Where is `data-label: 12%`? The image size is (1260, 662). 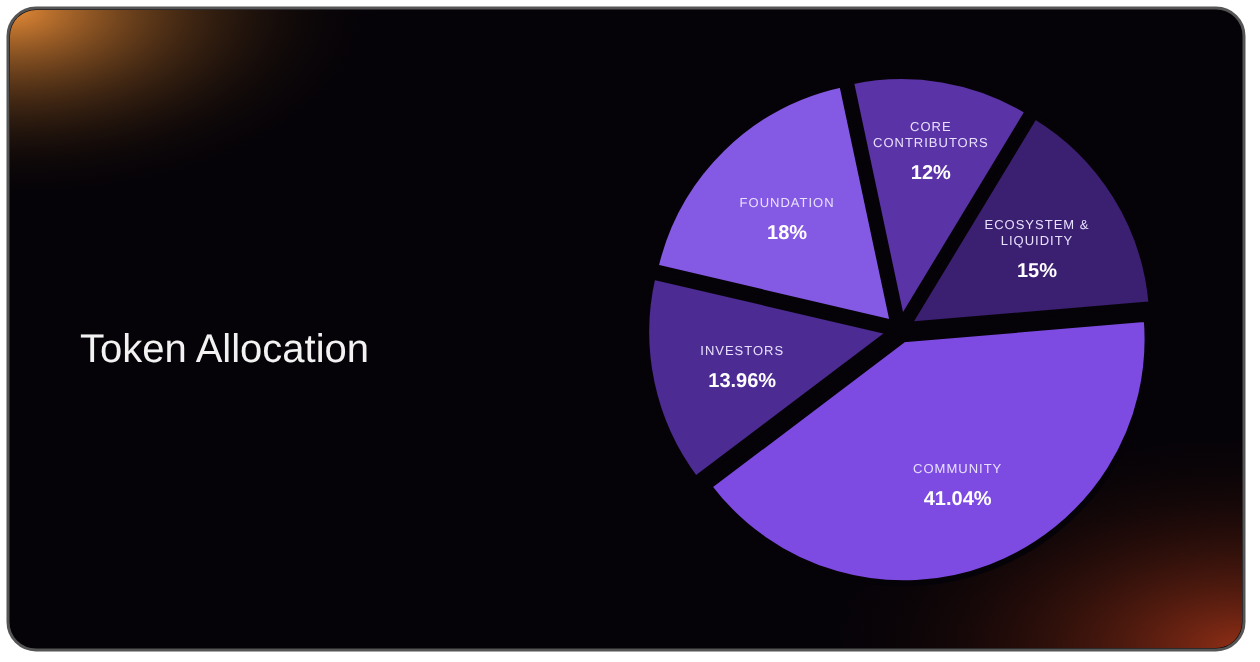 data-label: 12% is located at coordinates (931, 173).